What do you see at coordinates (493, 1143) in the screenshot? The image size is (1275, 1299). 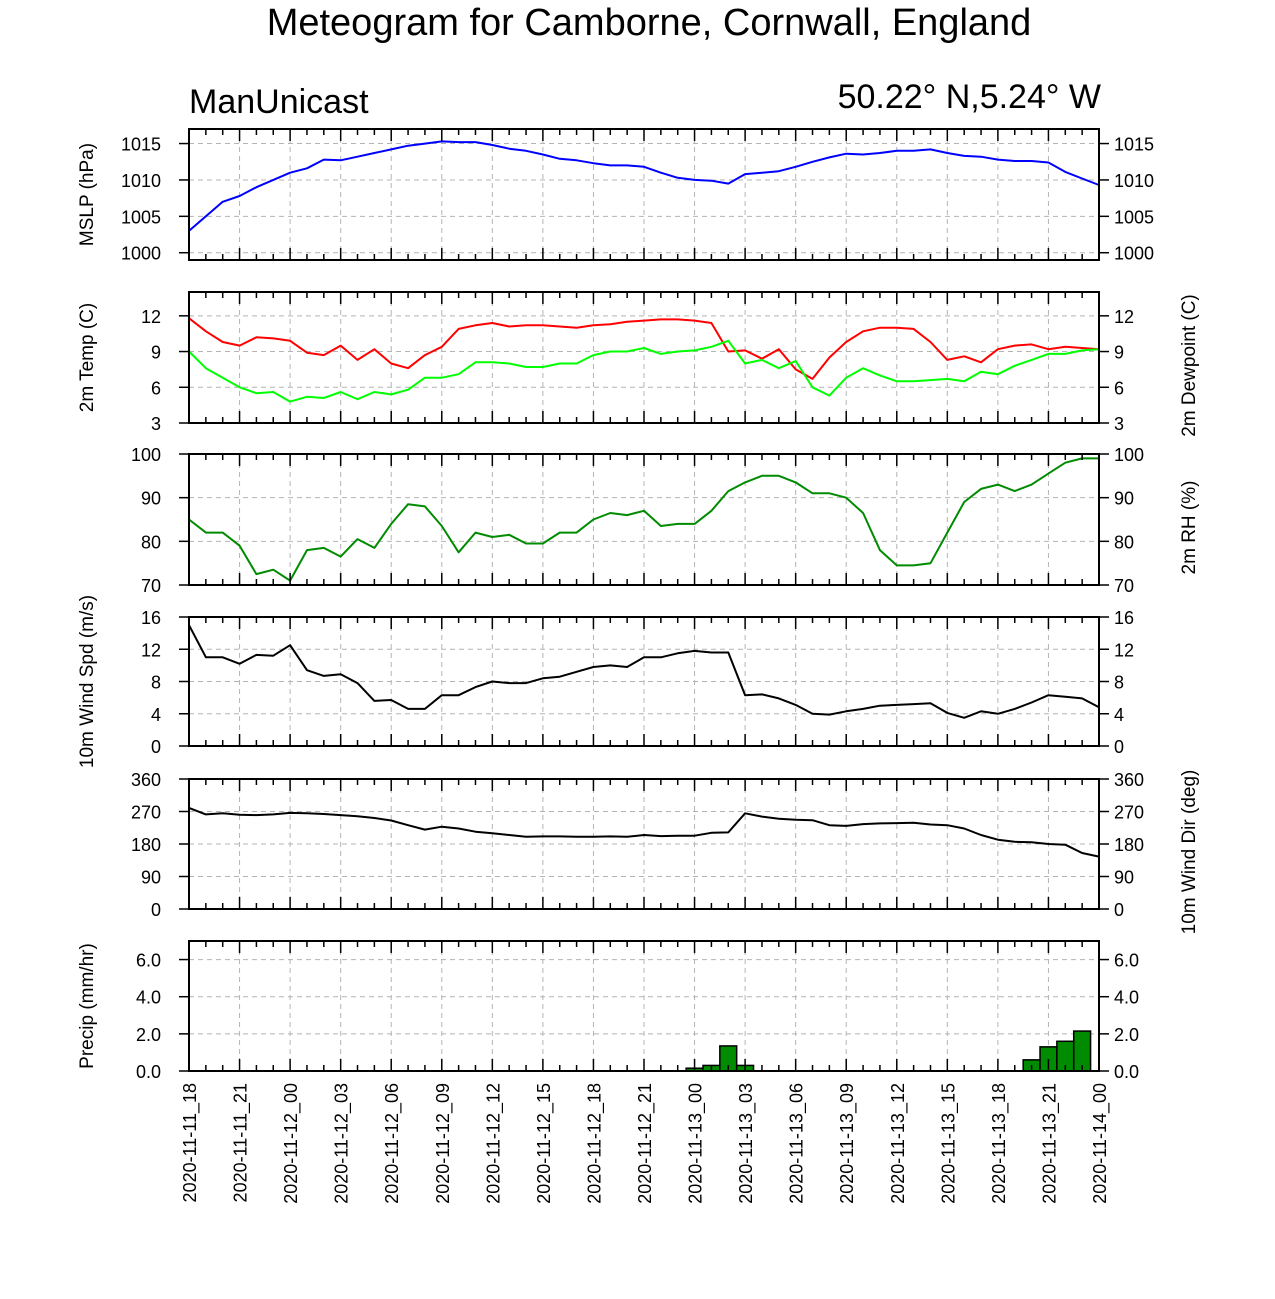 I see `x-tick-label: 2020-11-12_12` at bounding box center [493, 1143].